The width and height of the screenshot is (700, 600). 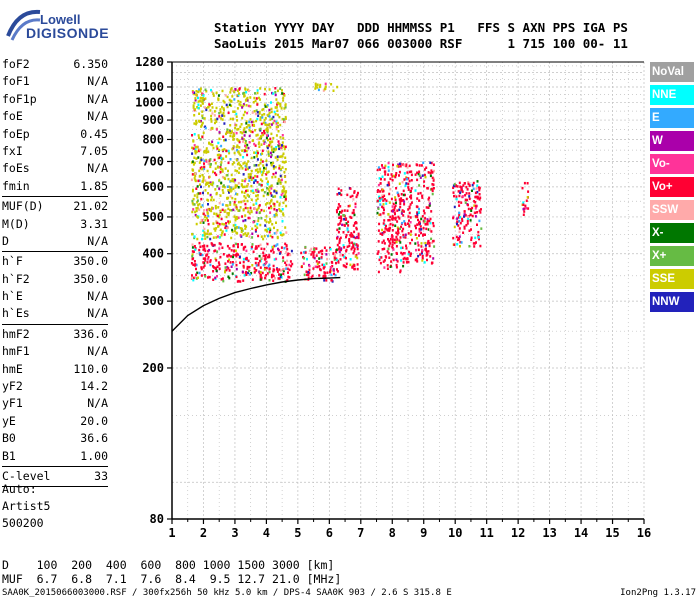 I want to click on param-label: yE, so click(x=9, y=420).